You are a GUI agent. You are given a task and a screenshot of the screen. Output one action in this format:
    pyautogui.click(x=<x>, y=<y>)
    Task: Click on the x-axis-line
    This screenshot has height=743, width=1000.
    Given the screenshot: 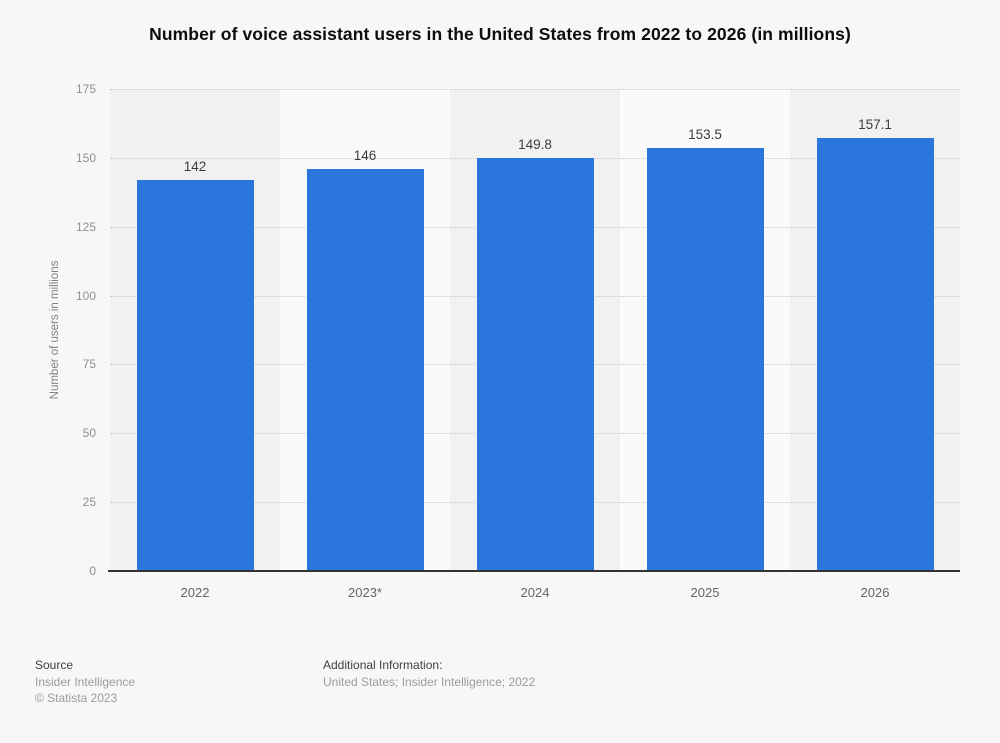 What is the action you would take?
    pyautogui.click(x=534, y=571)
    